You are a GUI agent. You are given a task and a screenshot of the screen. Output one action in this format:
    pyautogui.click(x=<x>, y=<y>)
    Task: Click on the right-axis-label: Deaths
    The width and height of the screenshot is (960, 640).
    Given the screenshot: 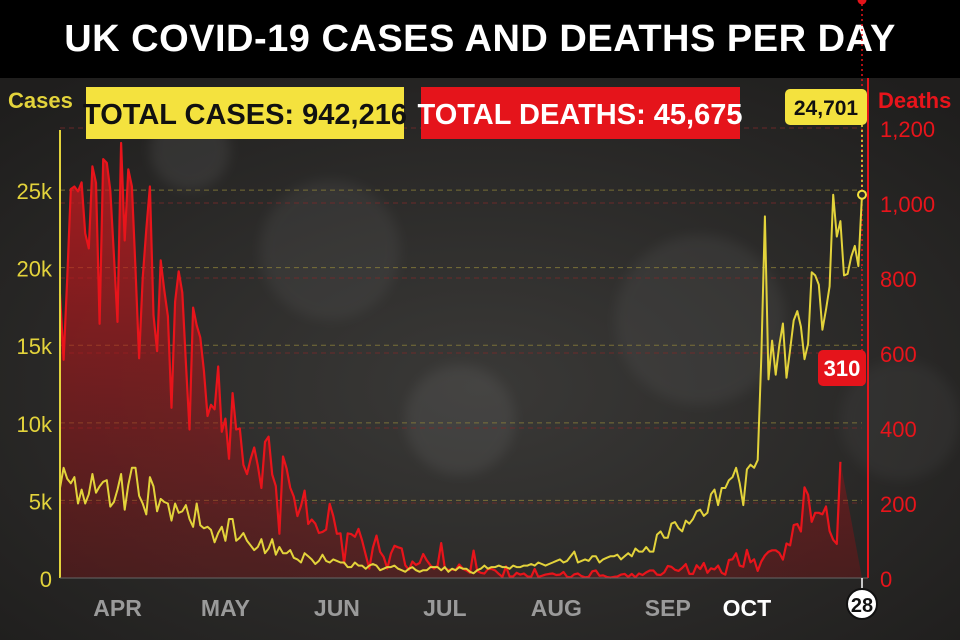 What is the action you would take?
    pyautogui.click(x=914, y=100)
    